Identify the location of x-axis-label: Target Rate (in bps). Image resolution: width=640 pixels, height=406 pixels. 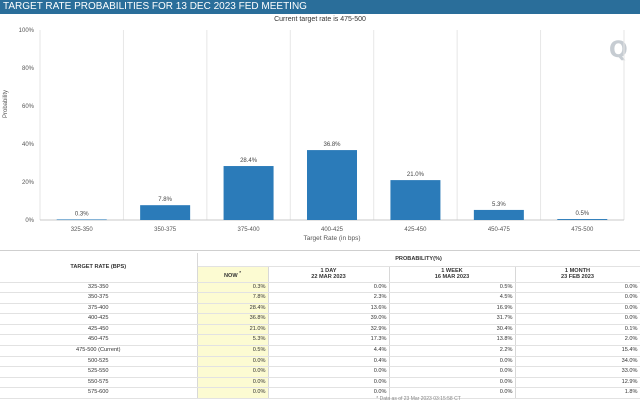
(331, 238).